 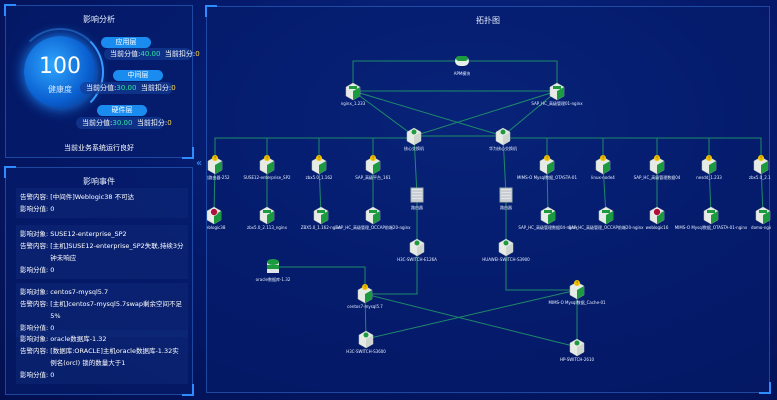 I want to click on layer-badge: 硬件层, so click(x=122, y=110).